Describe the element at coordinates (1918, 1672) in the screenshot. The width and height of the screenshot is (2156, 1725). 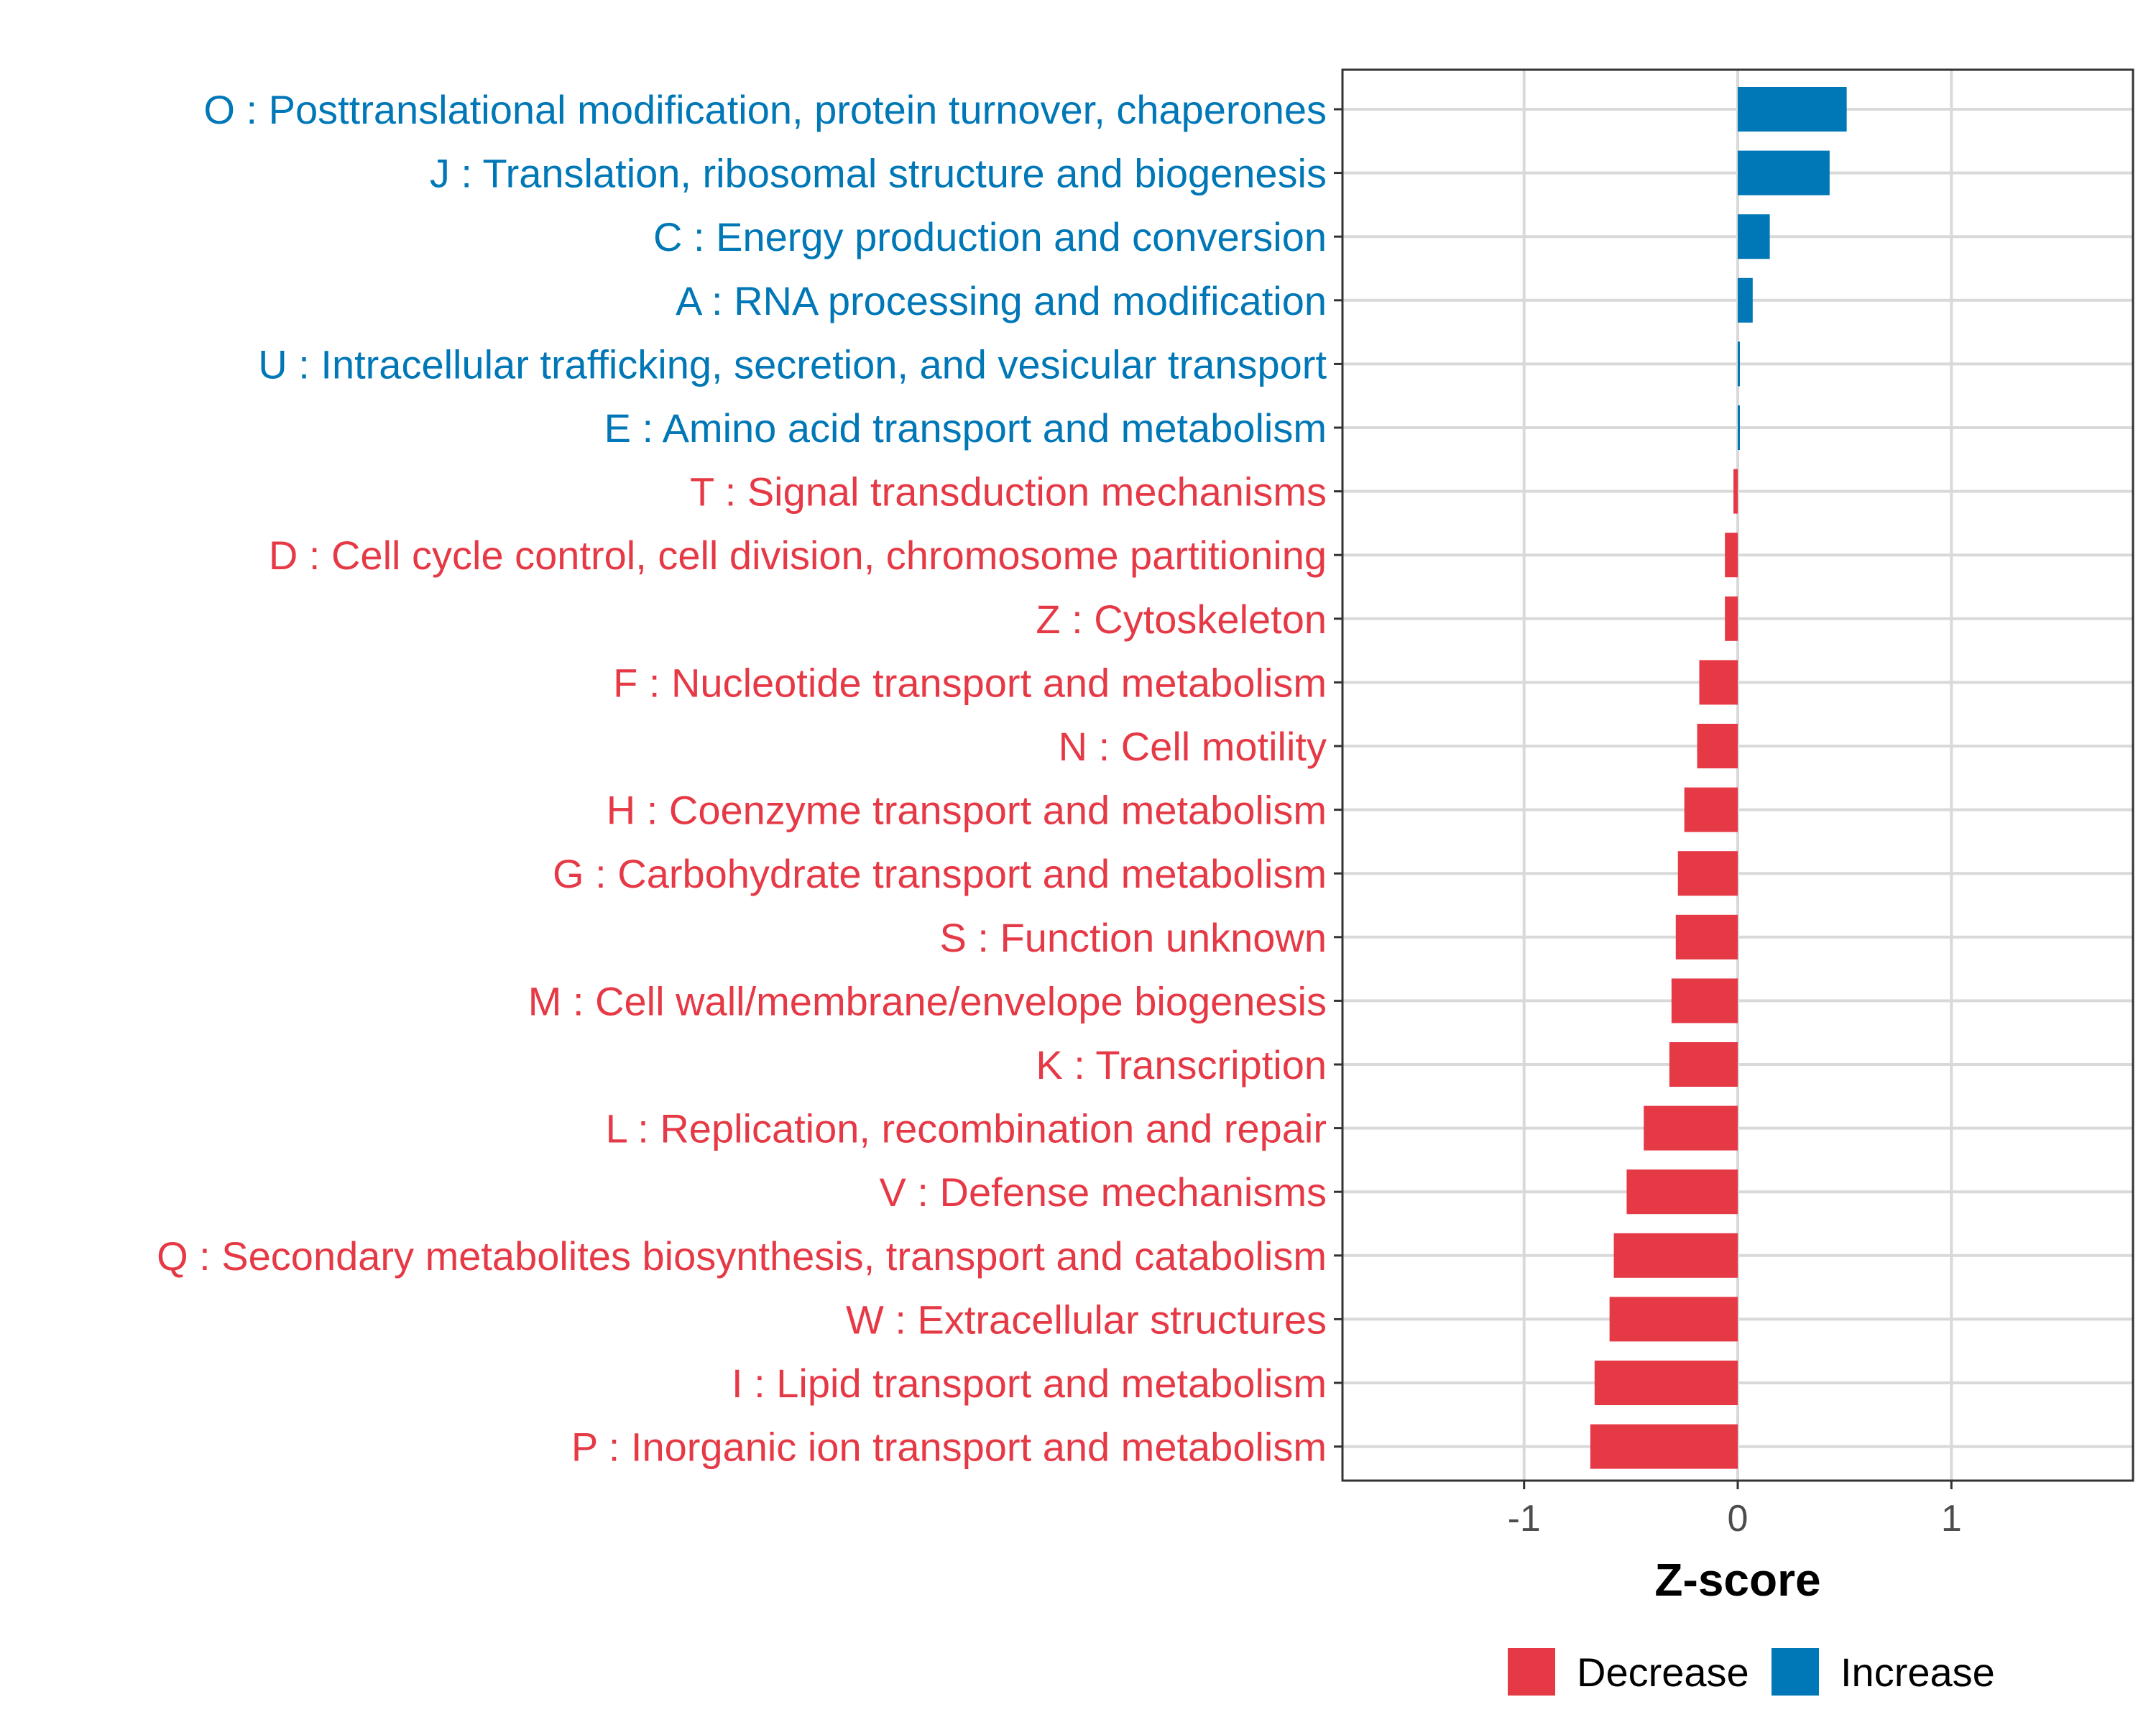
I see `legend-label: Increase` at that location.